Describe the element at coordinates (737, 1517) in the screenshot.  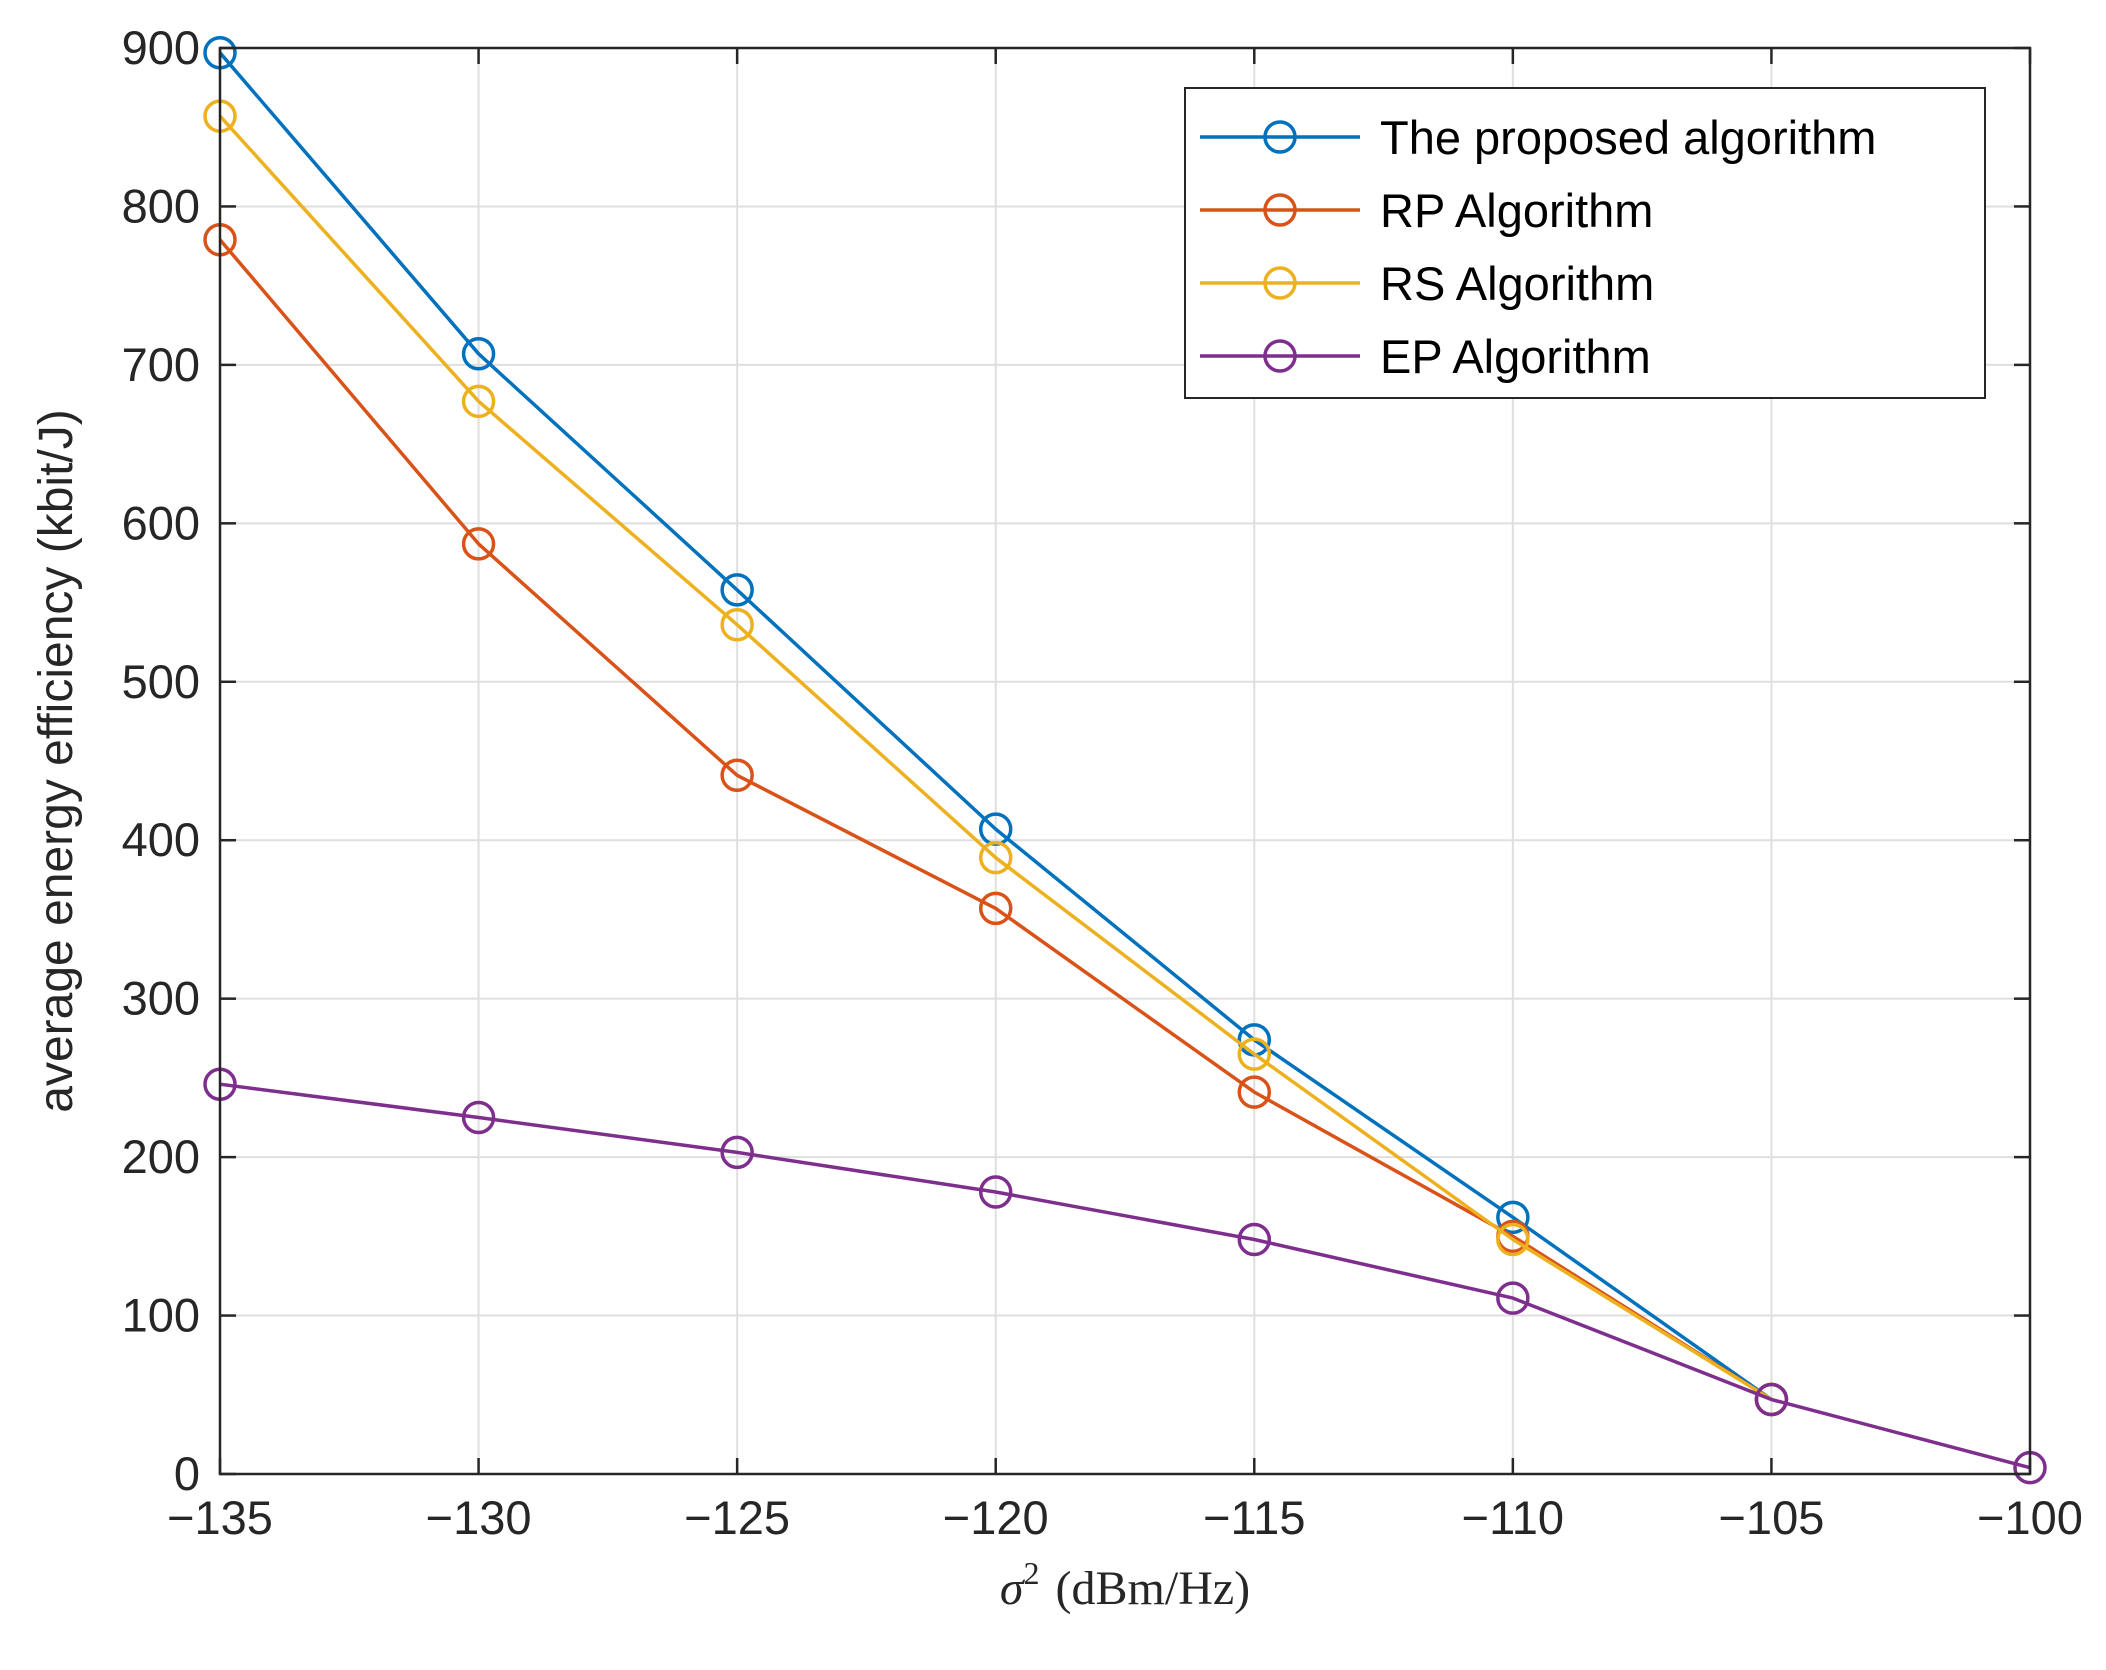
I see `x-tick-label: −125` at that location.